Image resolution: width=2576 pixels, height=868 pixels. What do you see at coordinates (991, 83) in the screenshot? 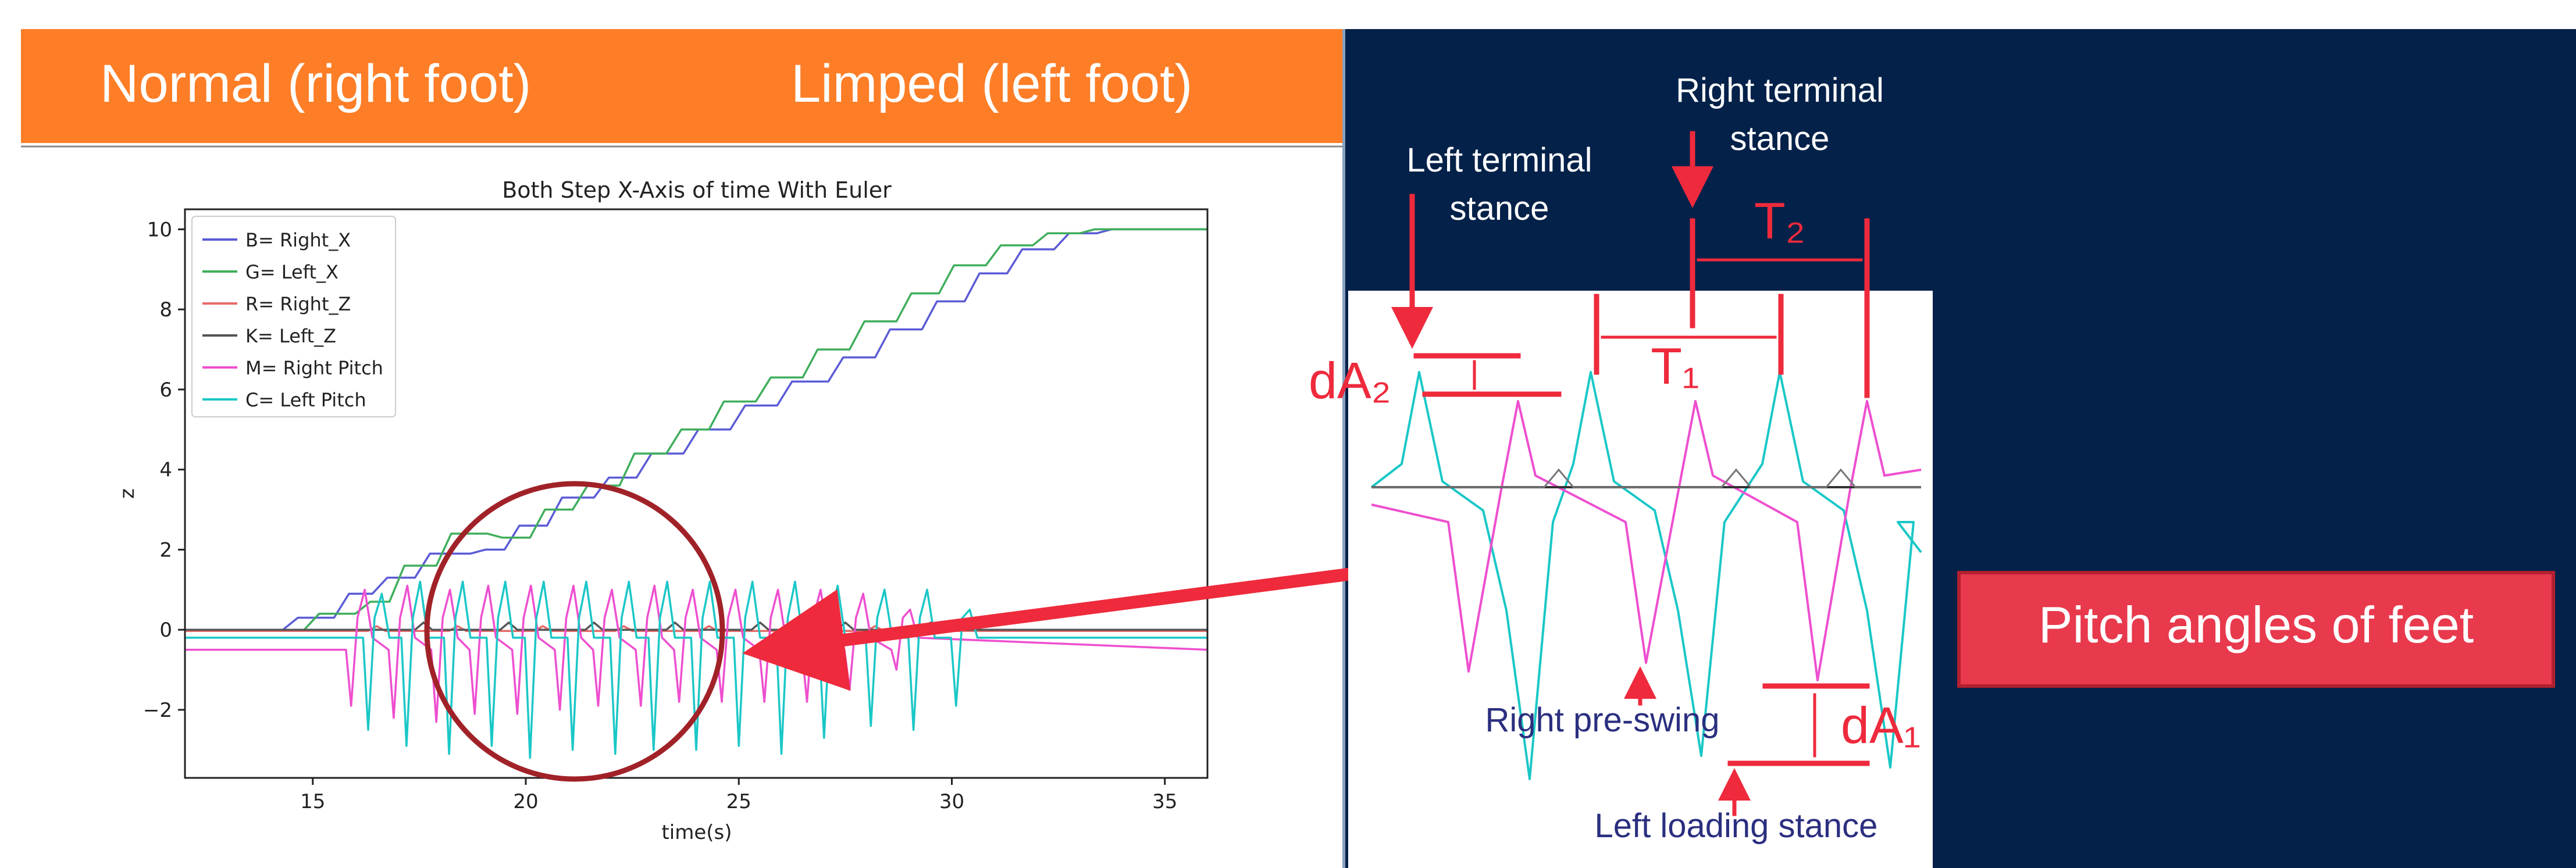
I see `header-right-label: Limped (left foot)` at bounding box center [991, 83].